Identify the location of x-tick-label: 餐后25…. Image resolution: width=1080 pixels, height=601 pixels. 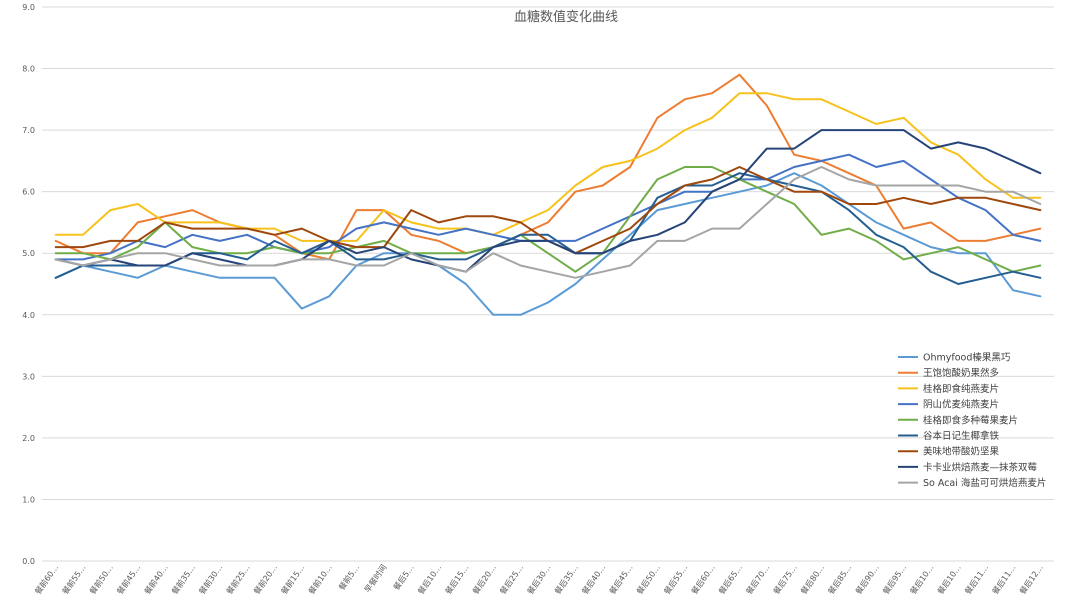
(511, 579).